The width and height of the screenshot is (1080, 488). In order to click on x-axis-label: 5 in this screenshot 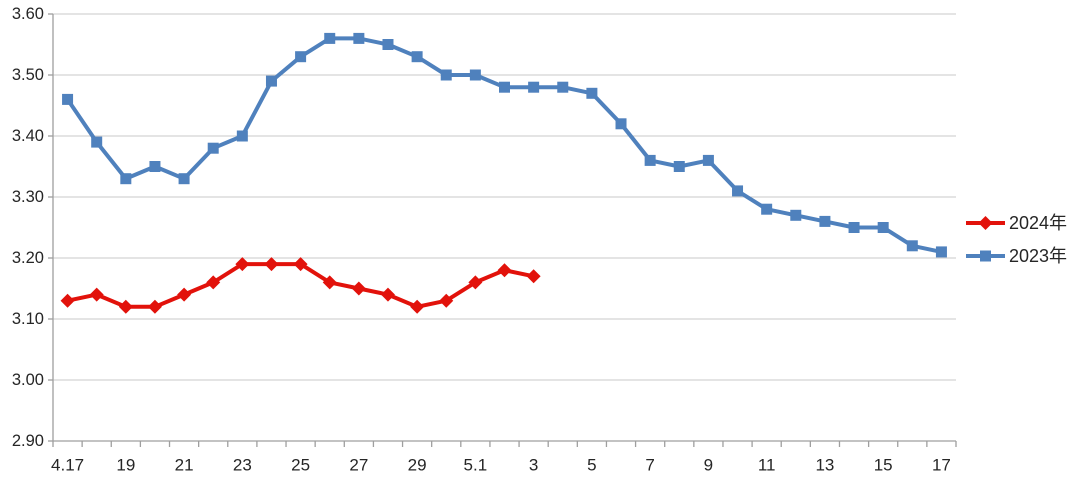, I will do `click(591, 465)`.